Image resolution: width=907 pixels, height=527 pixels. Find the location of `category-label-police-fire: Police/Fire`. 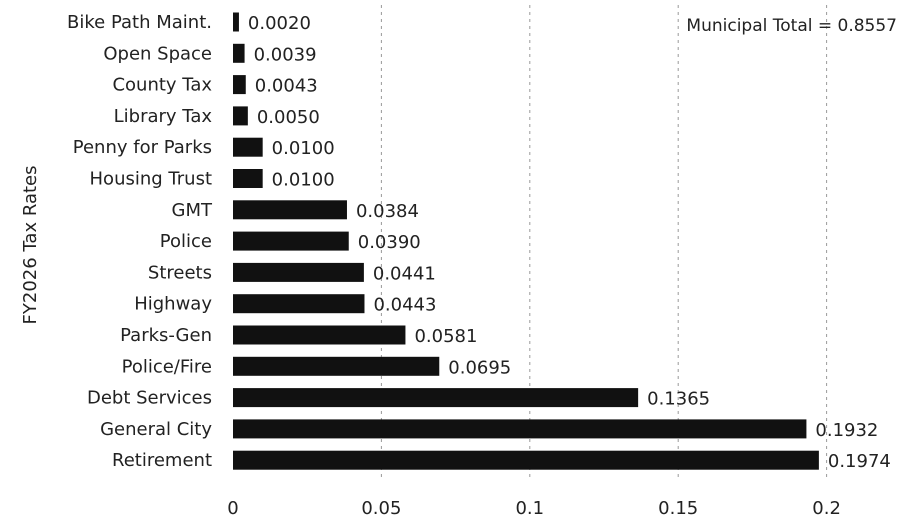

category-label-police-fire: Police/Fire is located at coordinates (167, 366).